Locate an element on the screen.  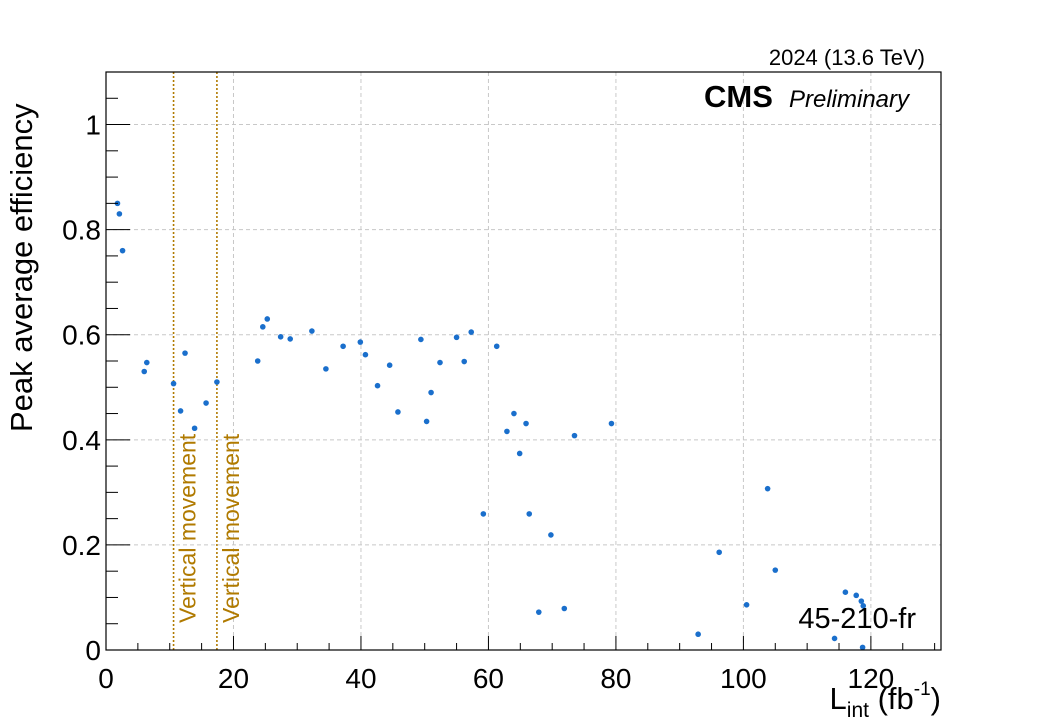
x-tick-label: 60 is located at coordinates (488, 678).